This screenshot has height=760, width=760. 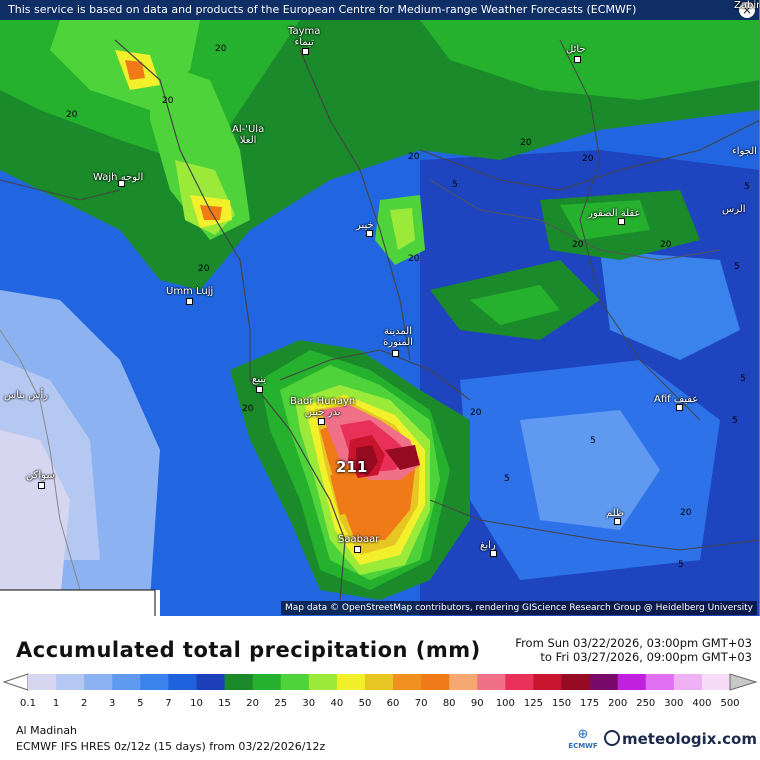 I want to click on meteologix-icon, so click(x=612, y=738).